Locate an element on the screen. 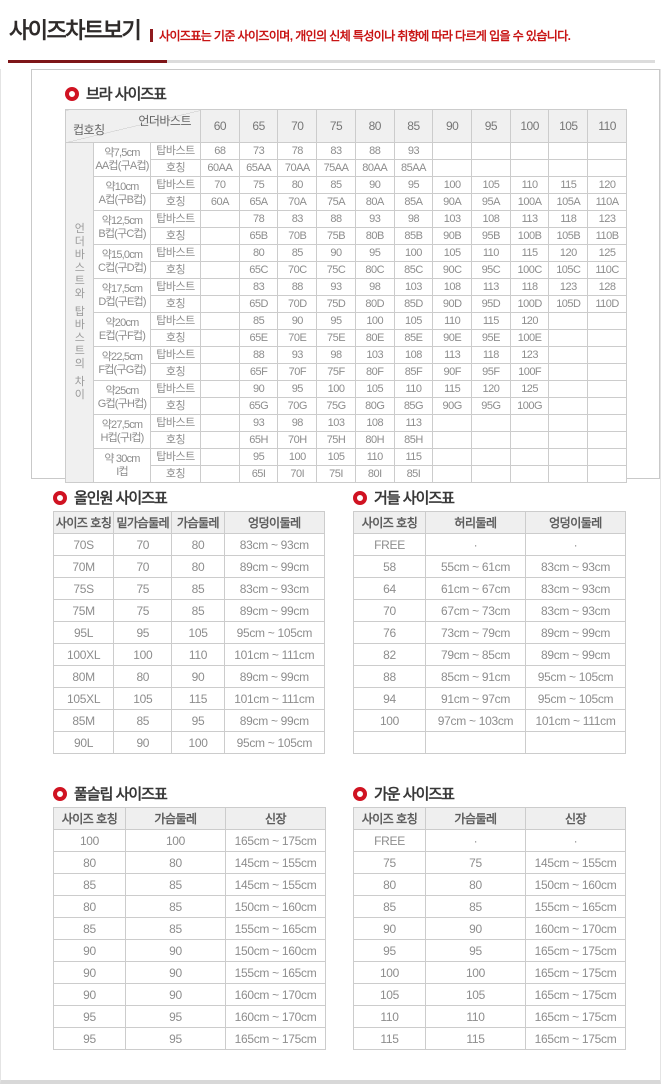  bra-name-row: 호칭 65E 70E 75E 80E 85E 90E 95E 100E is located at coordinates (346, 338).